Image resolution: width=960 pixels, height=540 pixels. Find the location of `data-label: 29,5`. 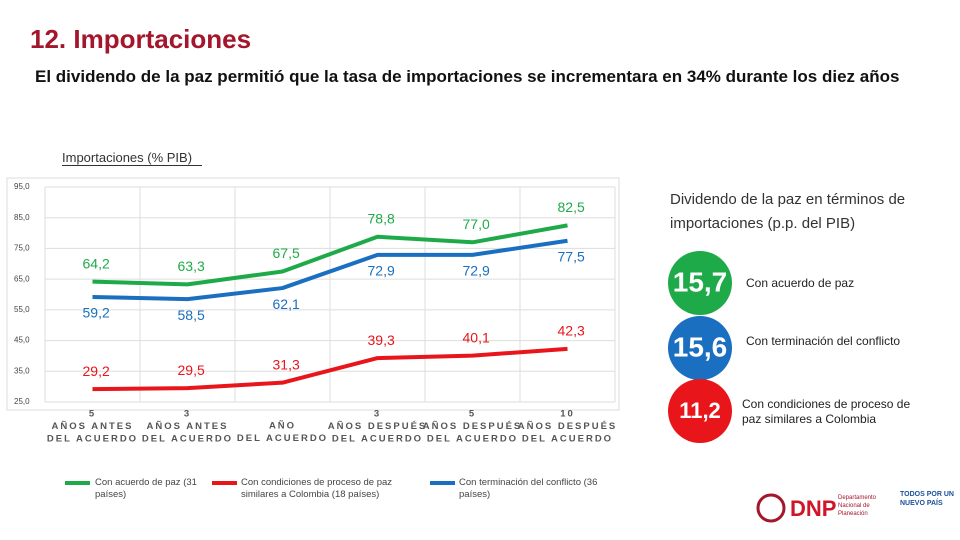

data-label: 29,5 is located at coordinates (191, 370).